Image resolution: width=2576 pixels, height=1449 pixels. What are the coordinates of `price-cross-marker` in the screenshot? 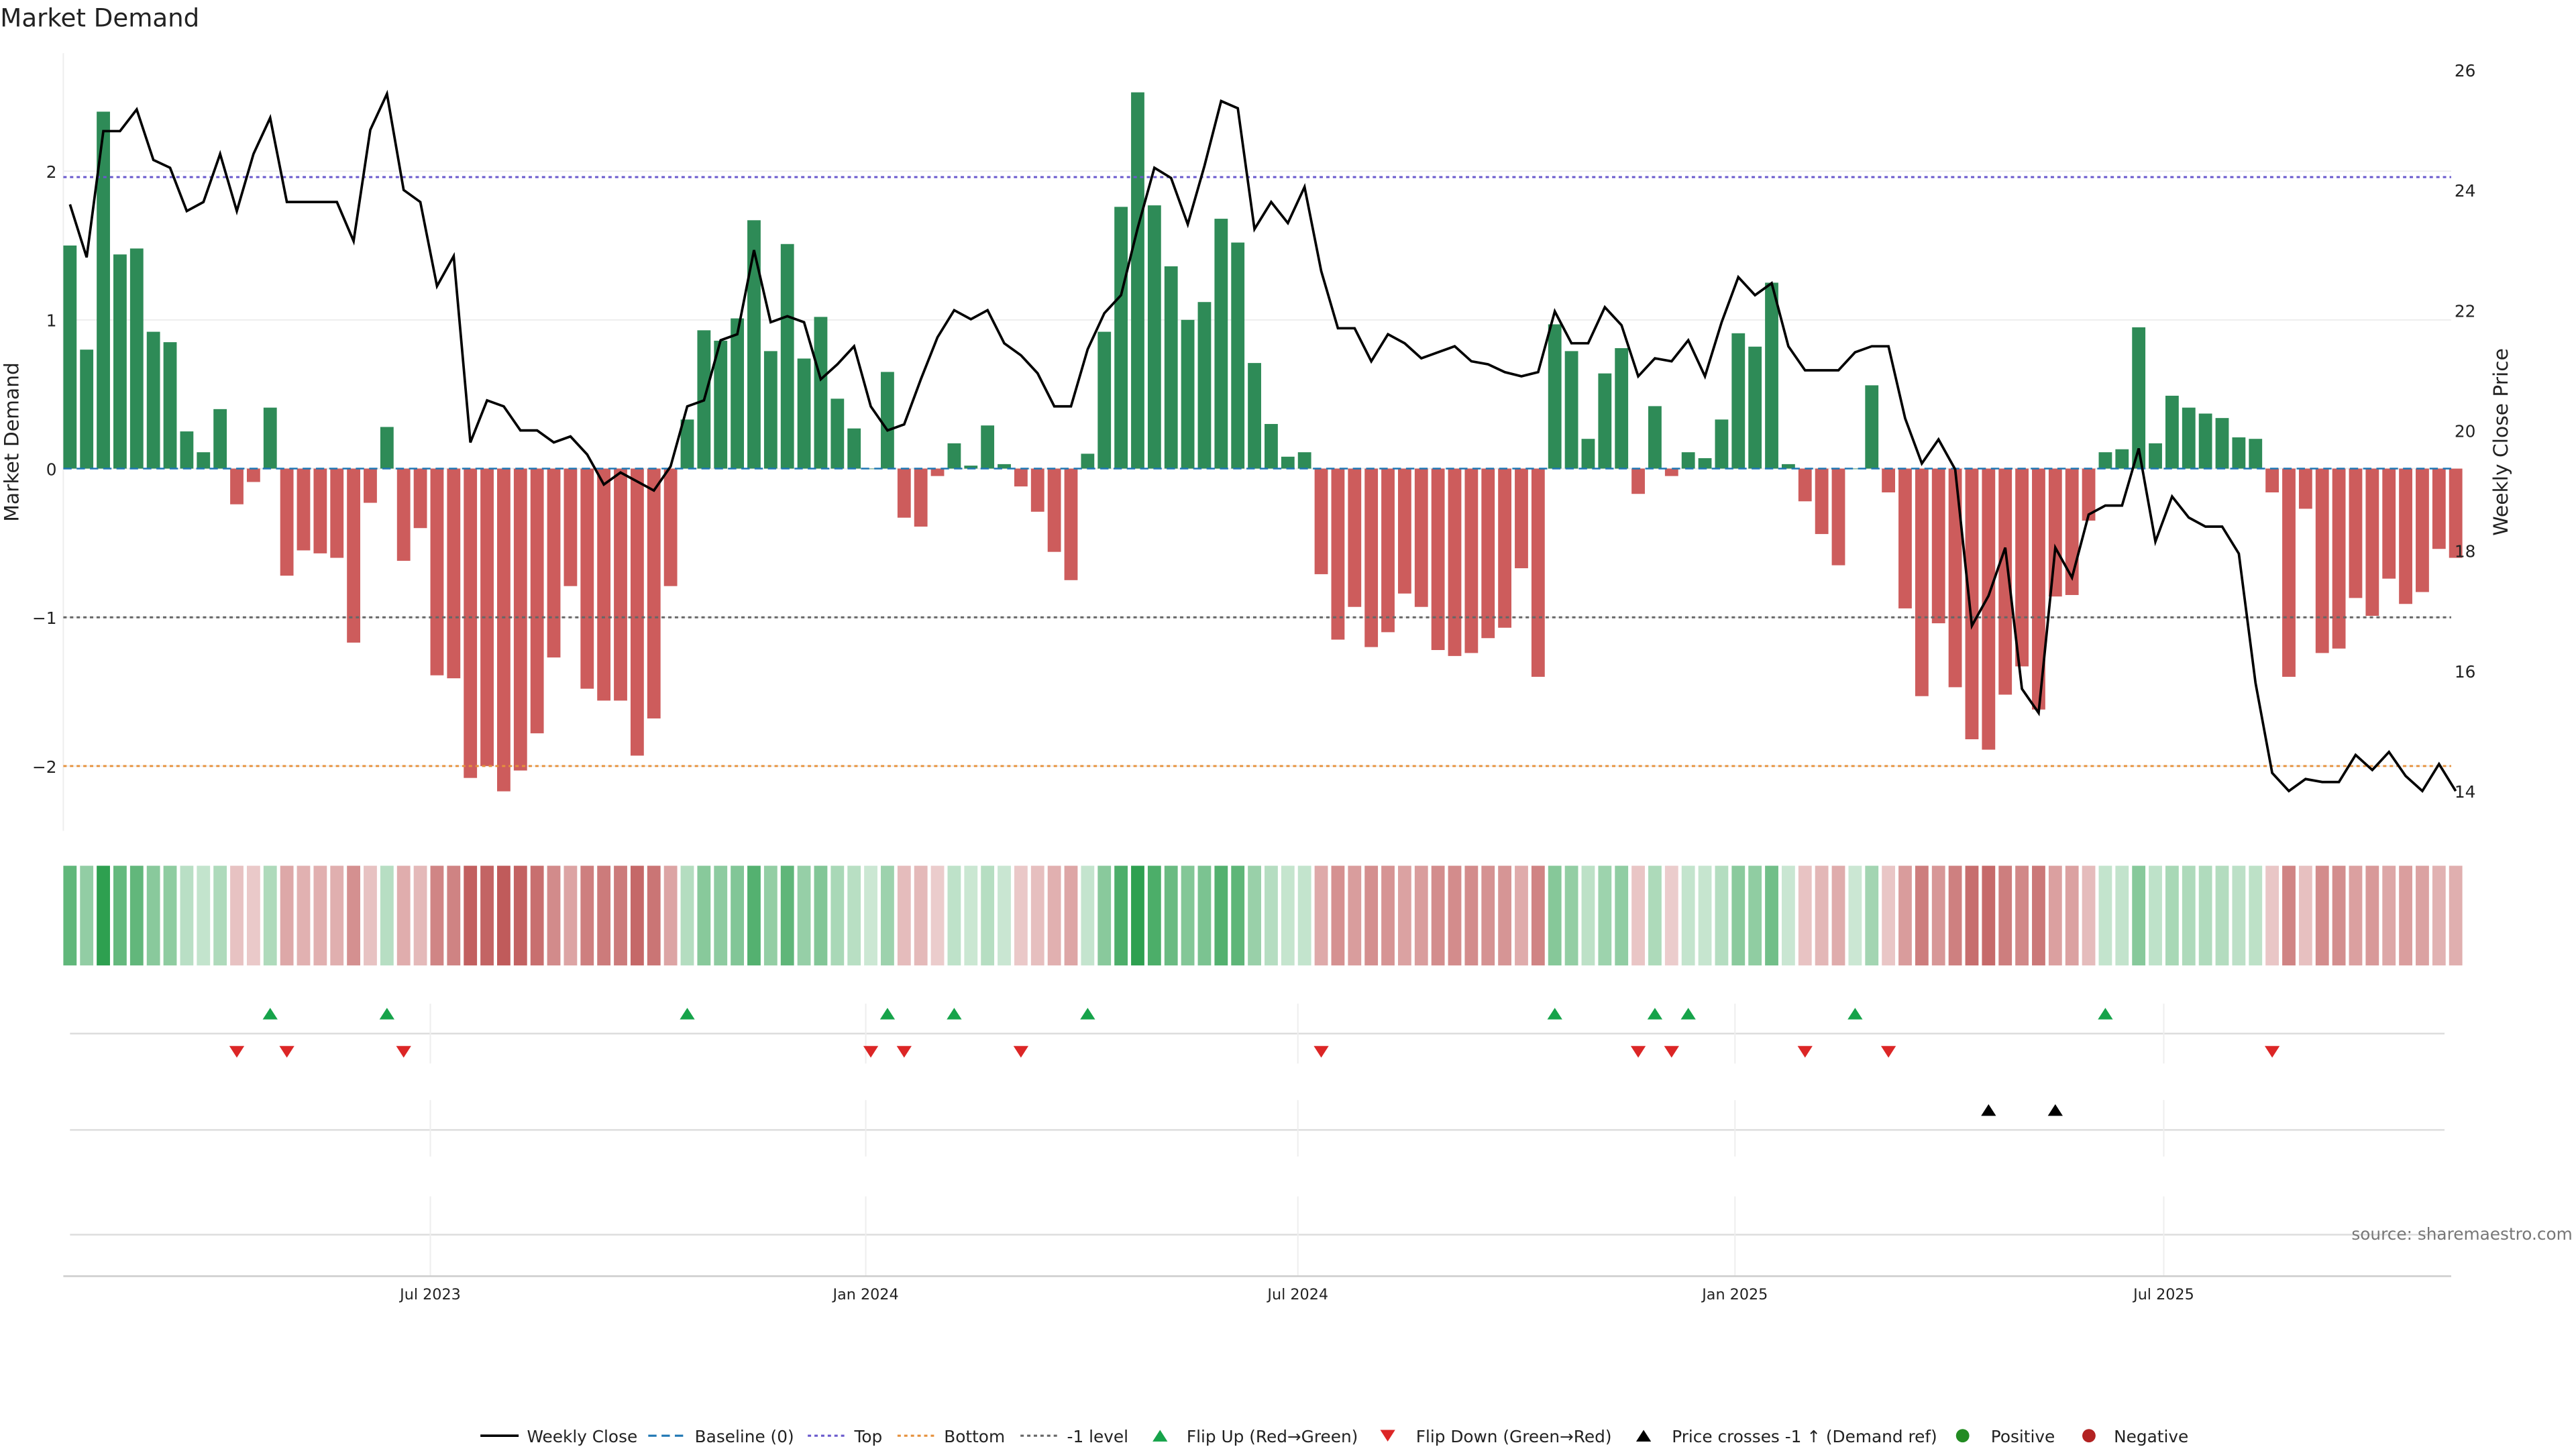 It's located at (2055, 1110).